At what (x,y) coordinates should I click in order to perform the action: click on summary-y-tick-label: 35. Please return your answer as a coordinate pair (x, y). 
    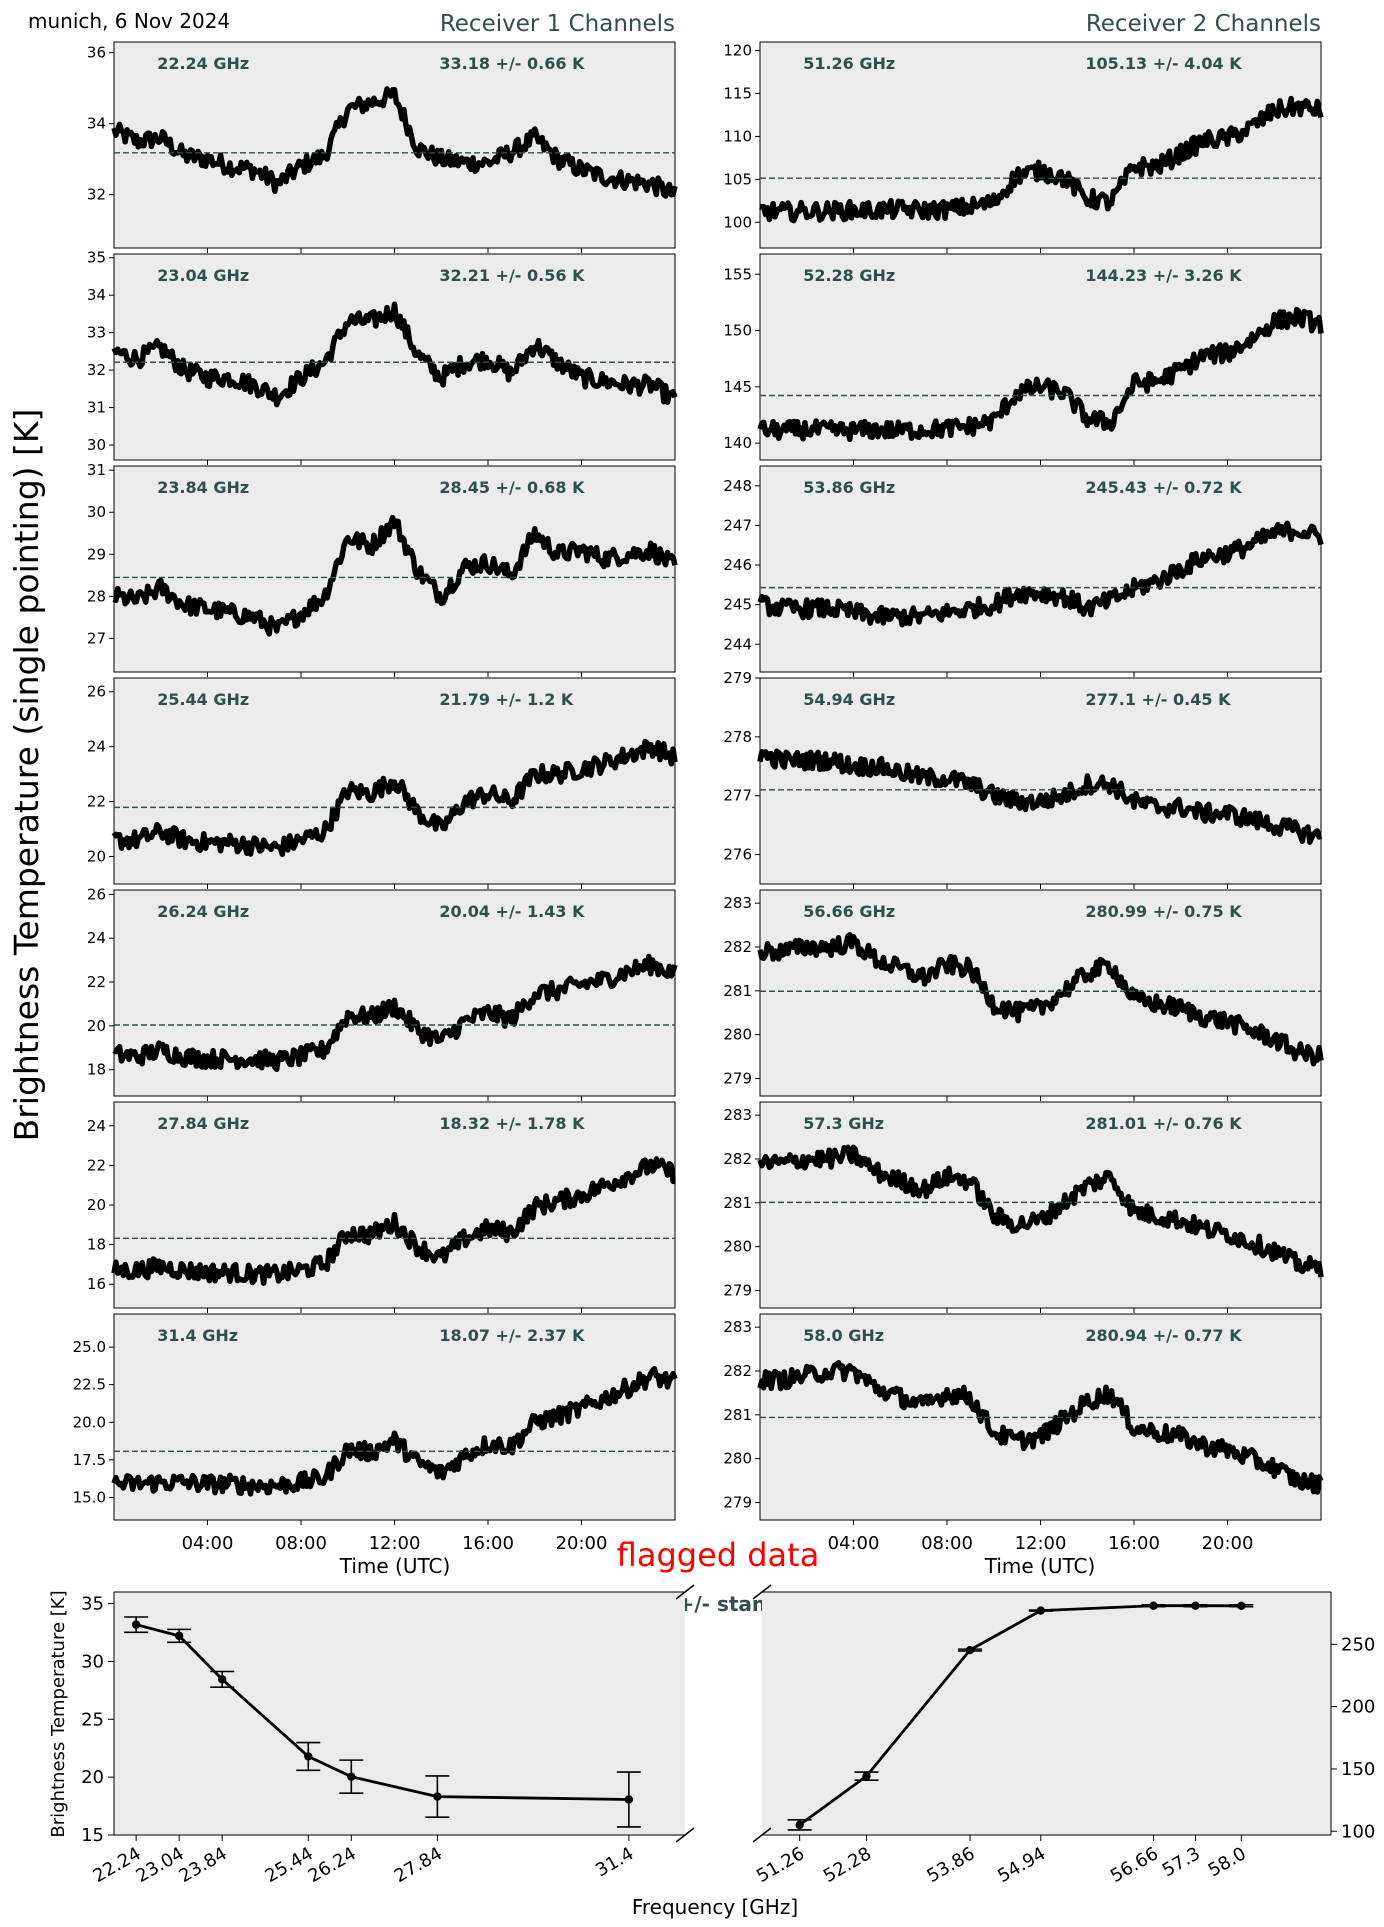
    Looking at the image, I should click on (92, 1604).